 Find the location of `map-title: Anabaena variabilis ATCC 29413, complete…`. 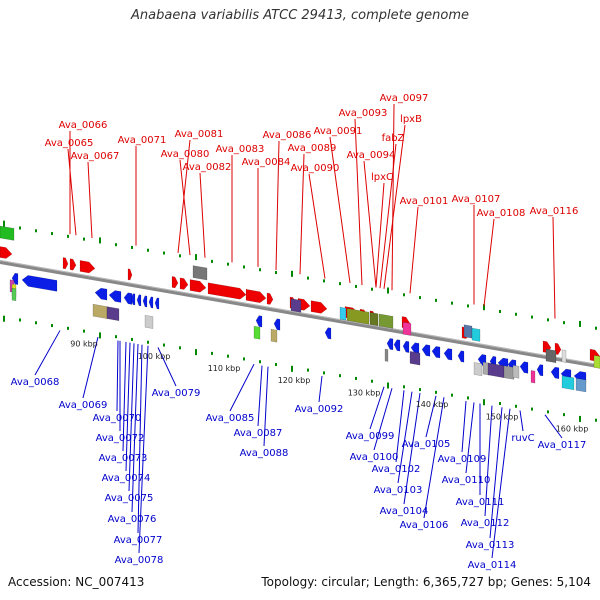

map-title: Anabaena variabilis ATCC 29413, complete… is located at coordinates (300, 15).